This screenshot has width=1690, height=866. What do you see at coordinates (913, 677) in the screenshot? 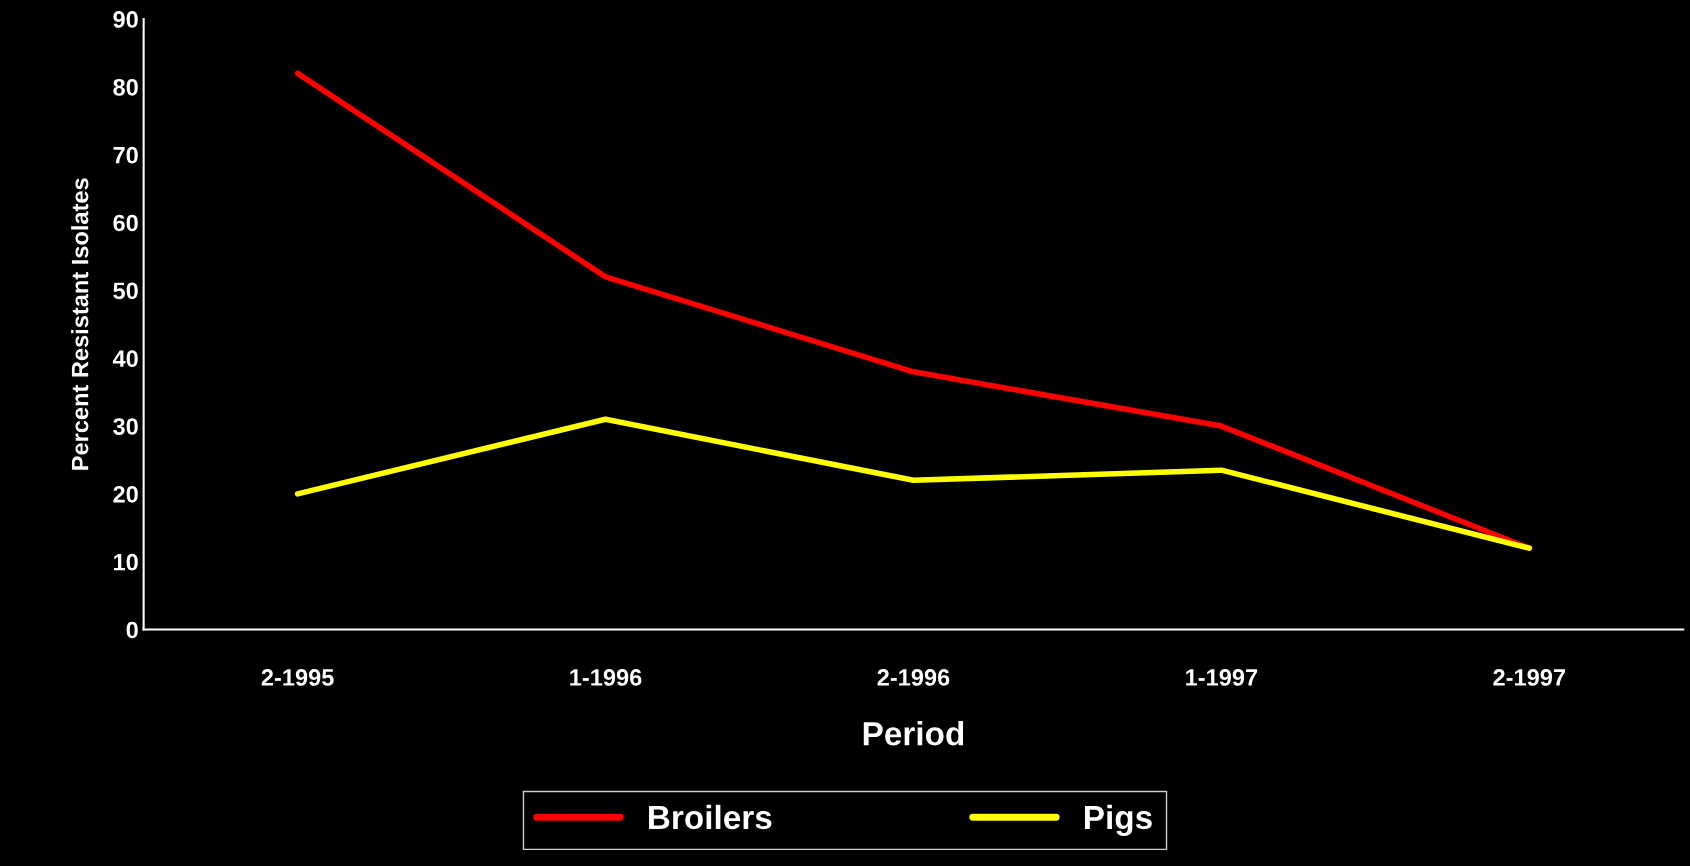
I see `x-tick-label: 2-1996` at bounding box center [913, 677].